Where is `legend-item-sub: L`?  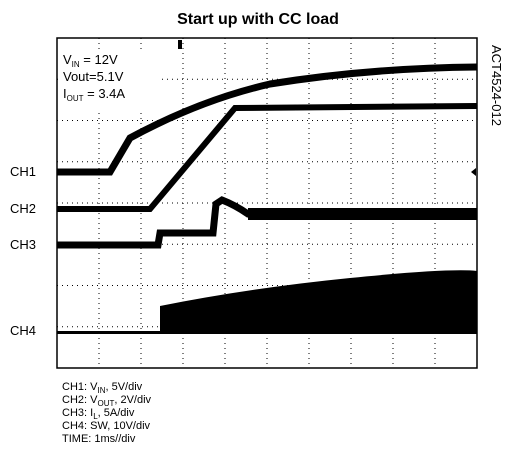
legend-item-sub: L is located at coordinates (95, 416).